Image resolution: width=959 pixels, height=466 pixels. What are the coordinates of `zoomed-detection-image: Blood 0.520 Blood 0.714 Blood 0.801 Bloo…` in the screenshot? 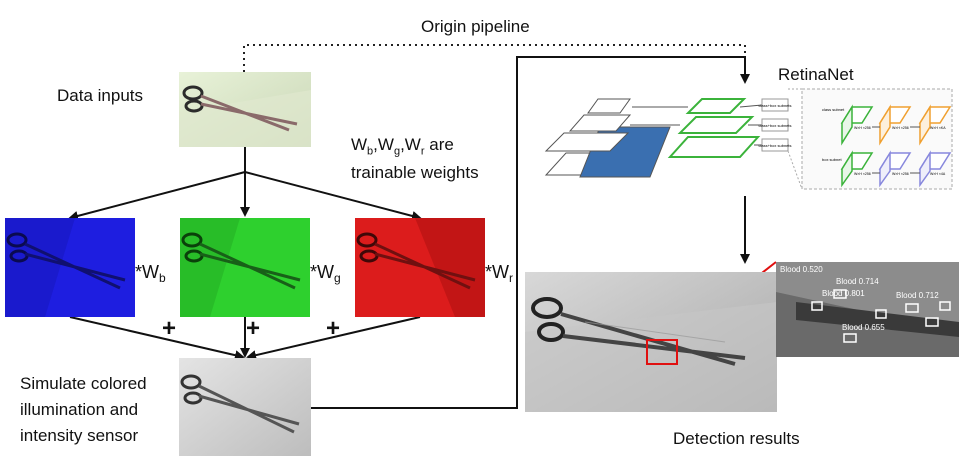 It's located at (867, 309).